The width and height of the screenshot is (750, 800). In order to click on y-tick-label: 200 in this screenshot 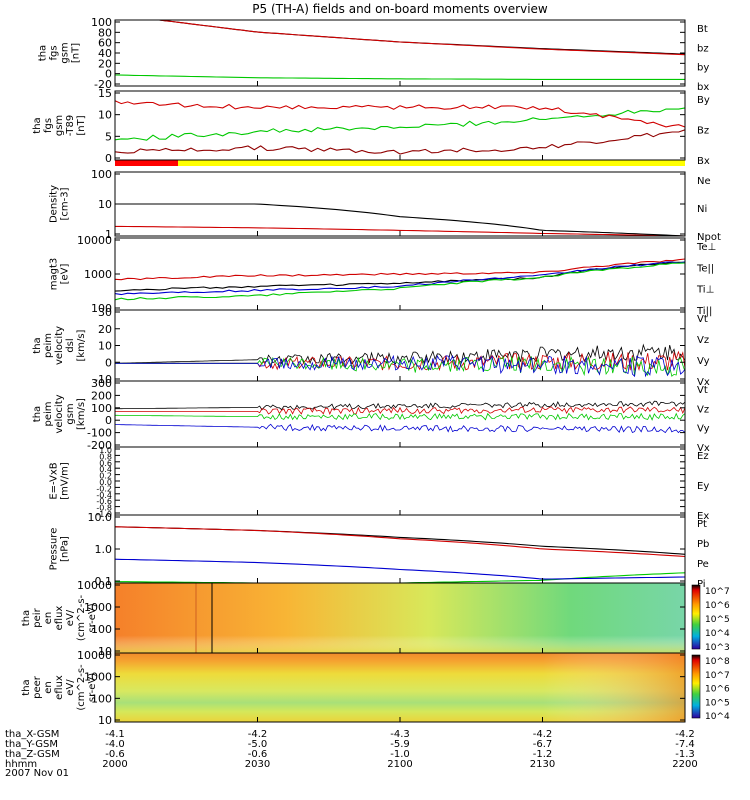, I will do `click(101, 395)`.